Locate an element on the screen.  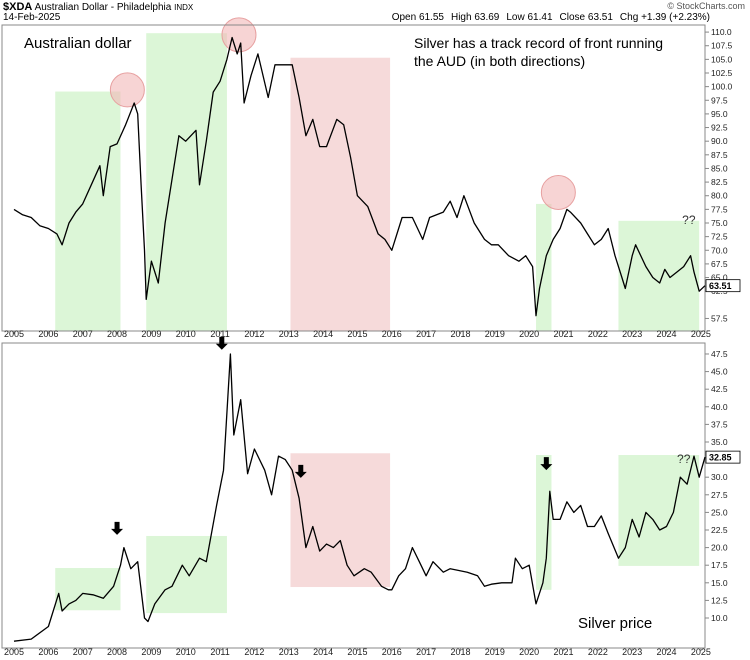
y-tick-label: 95.0 is located at coordinates (719, 114).